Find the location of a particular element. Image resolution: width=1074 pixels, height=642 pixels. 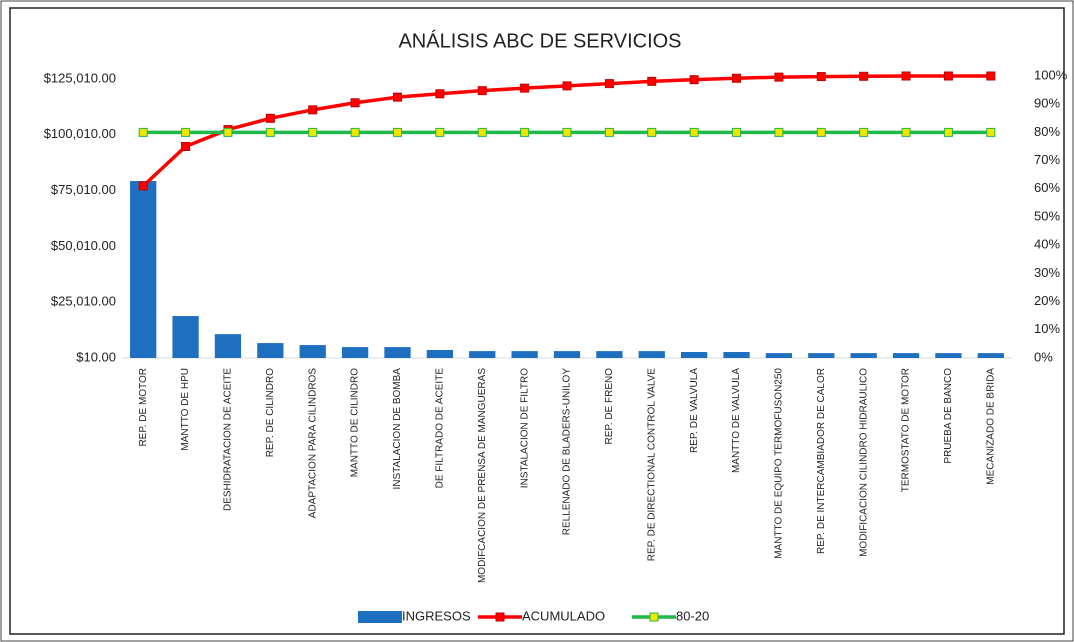

x-tick-label: PRUEBA DE BANCO is located at coordinates (948, 416).